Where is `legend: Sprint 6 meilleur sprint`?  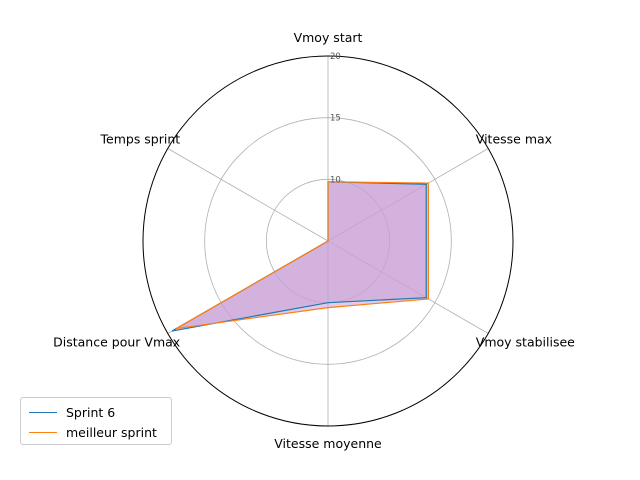 legend: Sprint 6 meilleur sprint is located at coordinates (96, 421).